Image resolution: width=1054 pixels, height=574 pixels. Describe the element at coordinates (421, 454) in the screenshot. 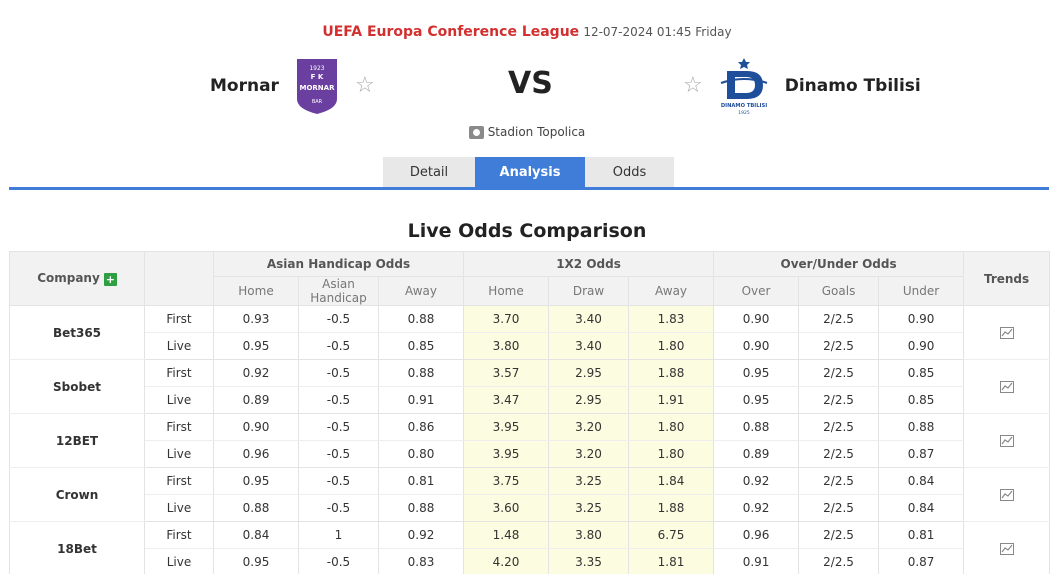

I see `odds-cell: 0.80` at that location.